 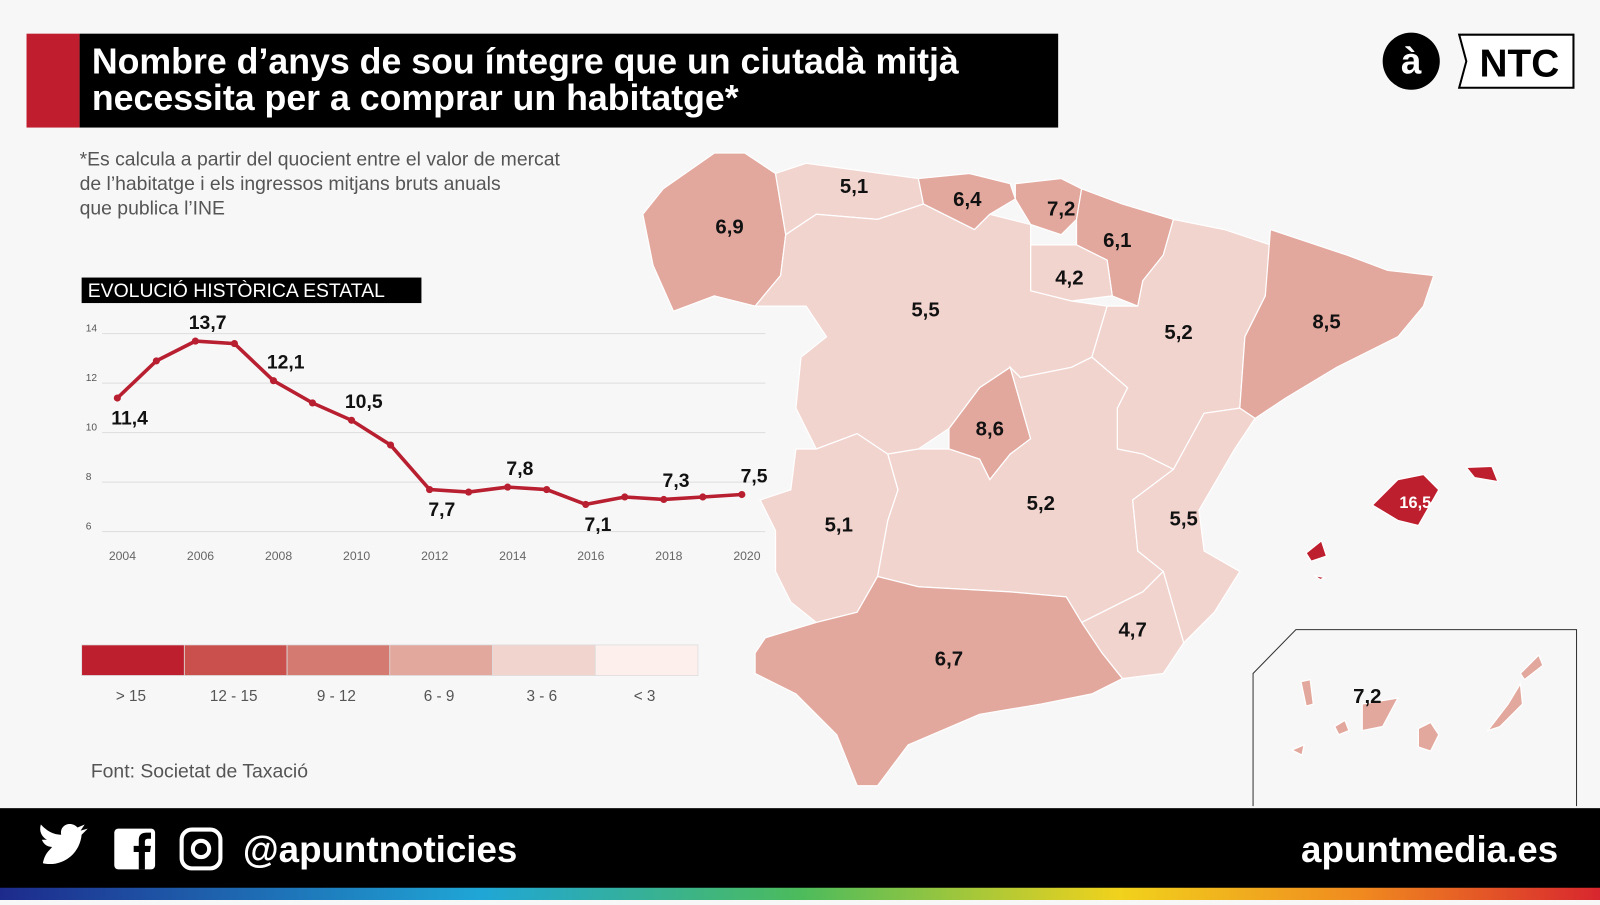 What do you see at coordinates (519, 469) in the screenshot?
I see `data-label: 7,8` at bounding box center [519, 469].